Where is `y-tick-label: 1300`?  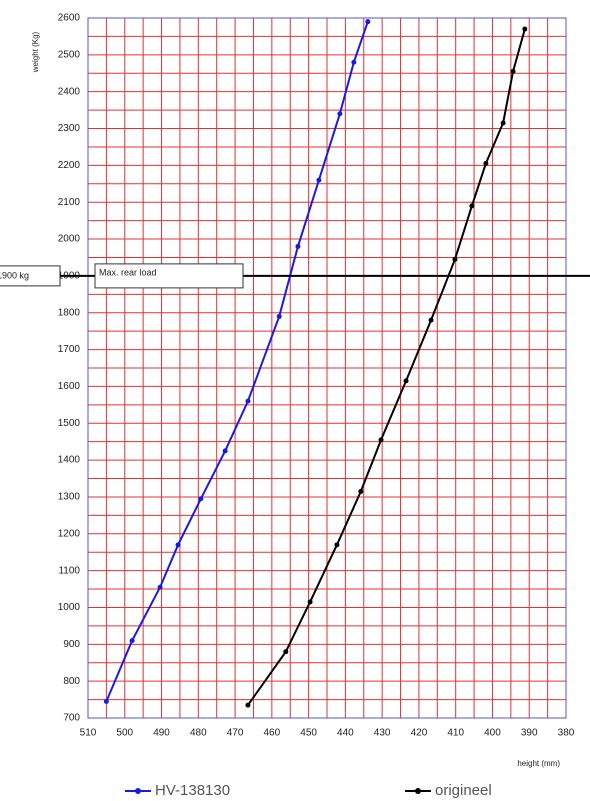 y-tick-label: 1300 is located at coordinates (69, 497).